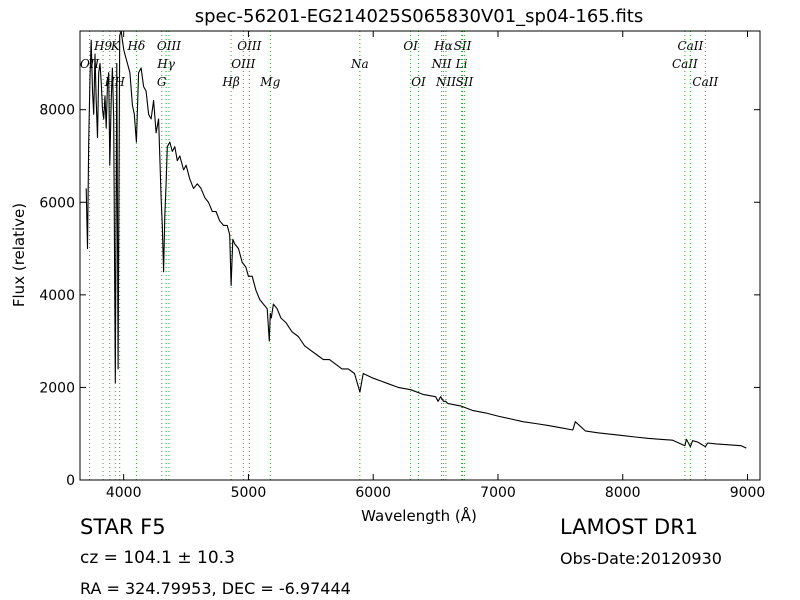 The image size is (800, 600). What do you see at coordinates (123, 527) in the screenshot?
I see `object-class: STAR F5` at bounding box center [123, 527].